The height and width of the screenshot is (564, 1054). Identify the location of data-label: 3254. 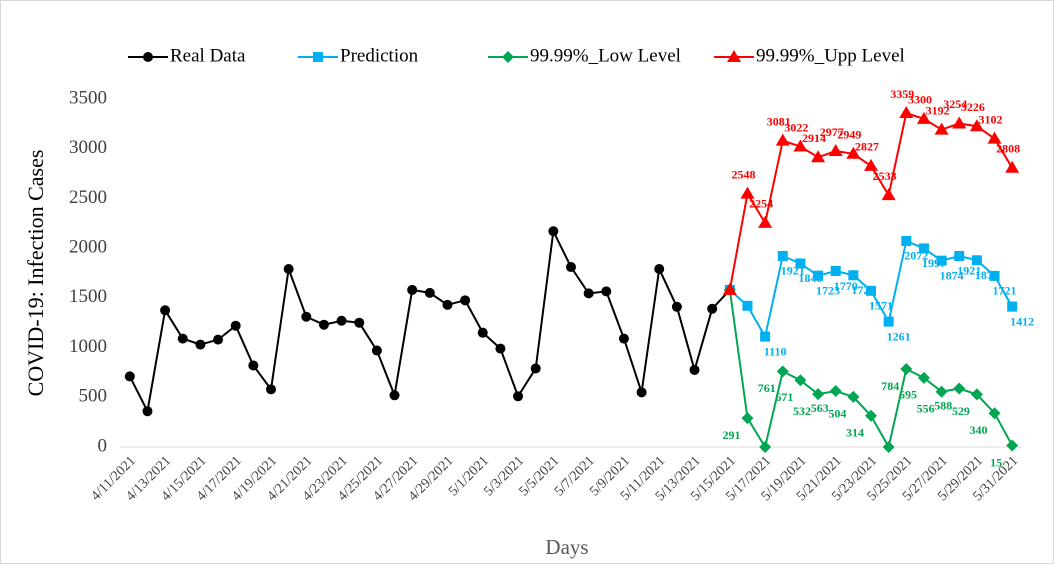
(955, 104).